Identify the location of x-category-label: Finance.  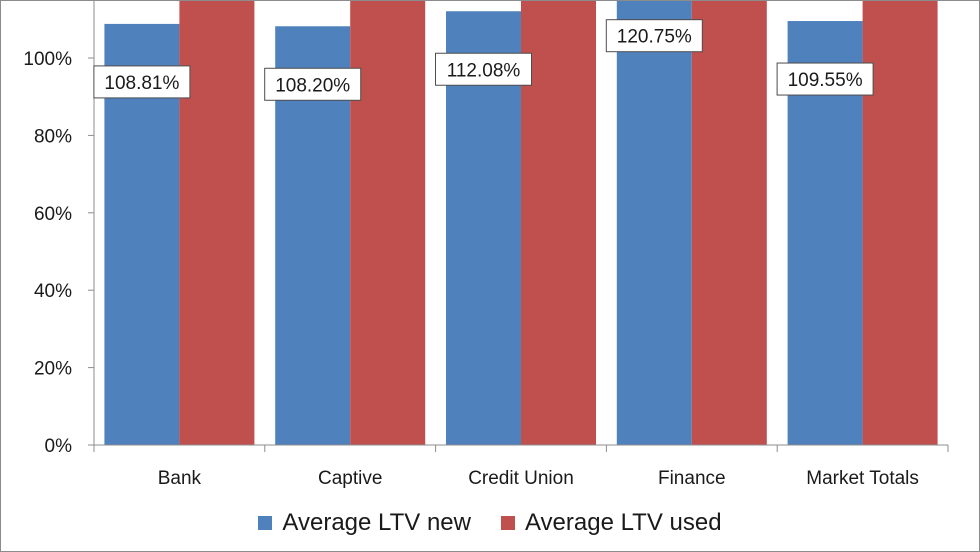
(692, 478).